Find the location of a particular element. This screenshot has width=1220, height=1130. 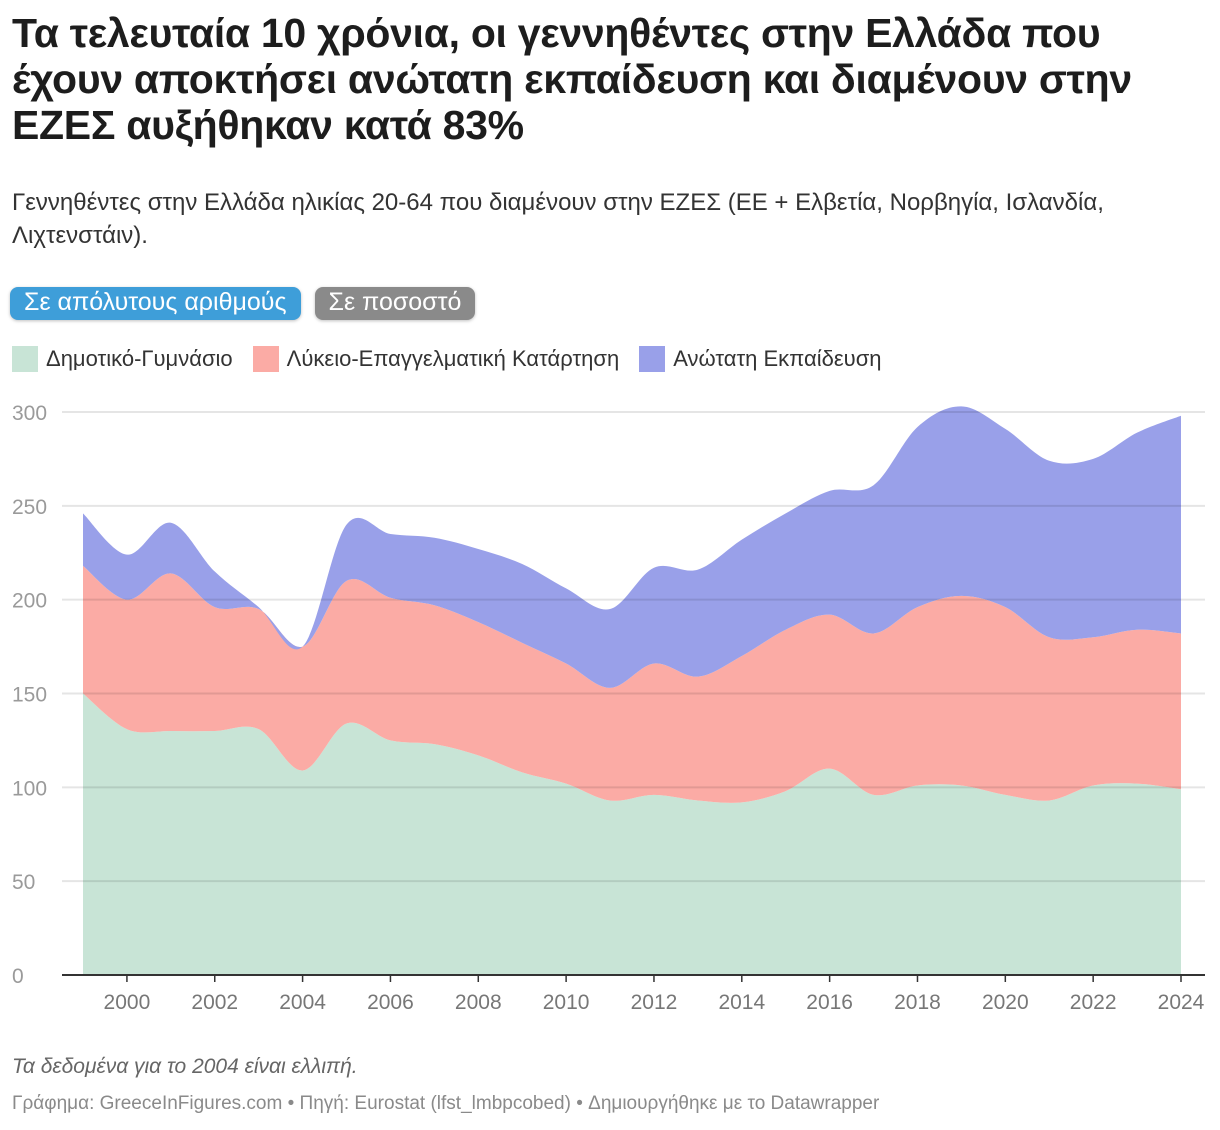

y-tick-label: 50 is located at coordinates (23, 882).